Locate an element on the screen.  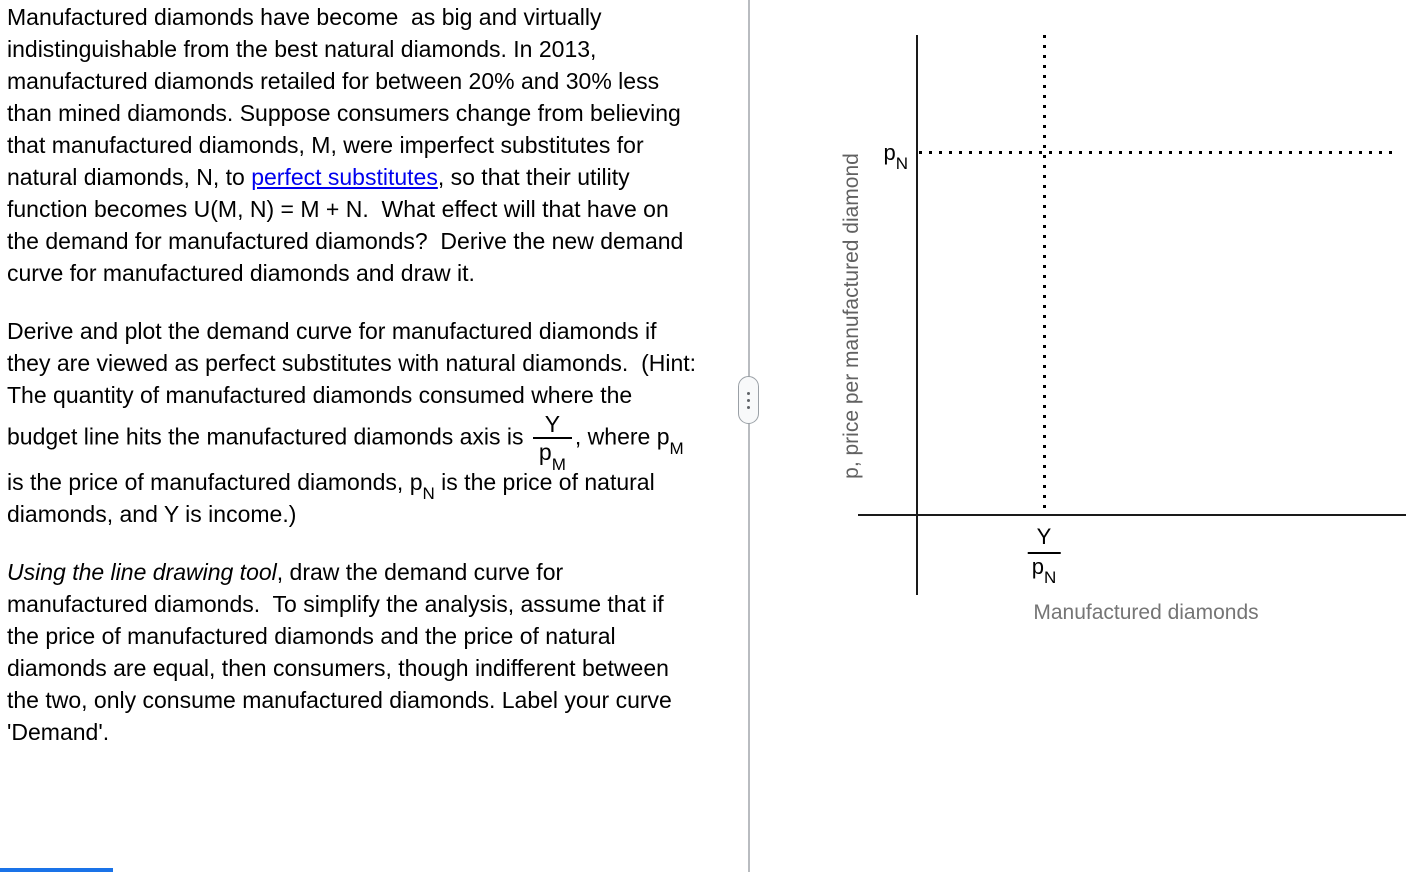
panel-divider is located at coordinates (749, 436).